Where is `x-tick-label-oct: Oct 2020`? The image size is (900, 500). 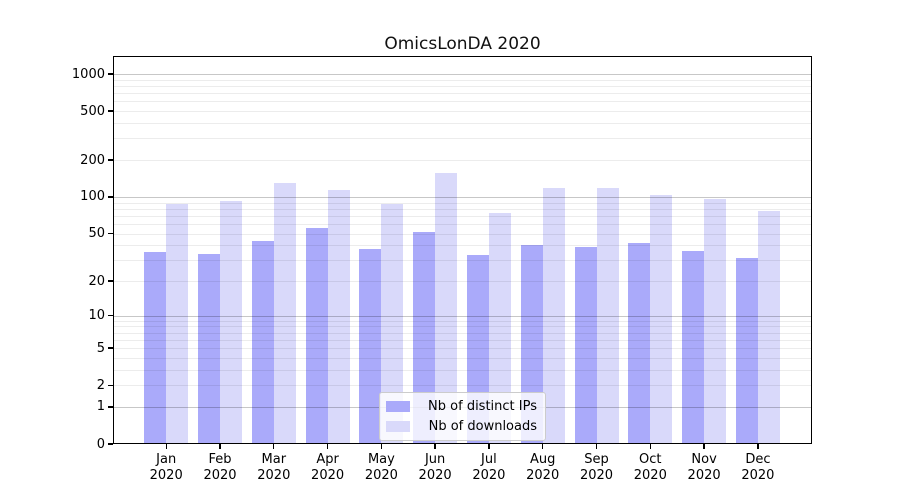
x-tick-label-oct: Oct 2020 is located at coordinates (650, 467).